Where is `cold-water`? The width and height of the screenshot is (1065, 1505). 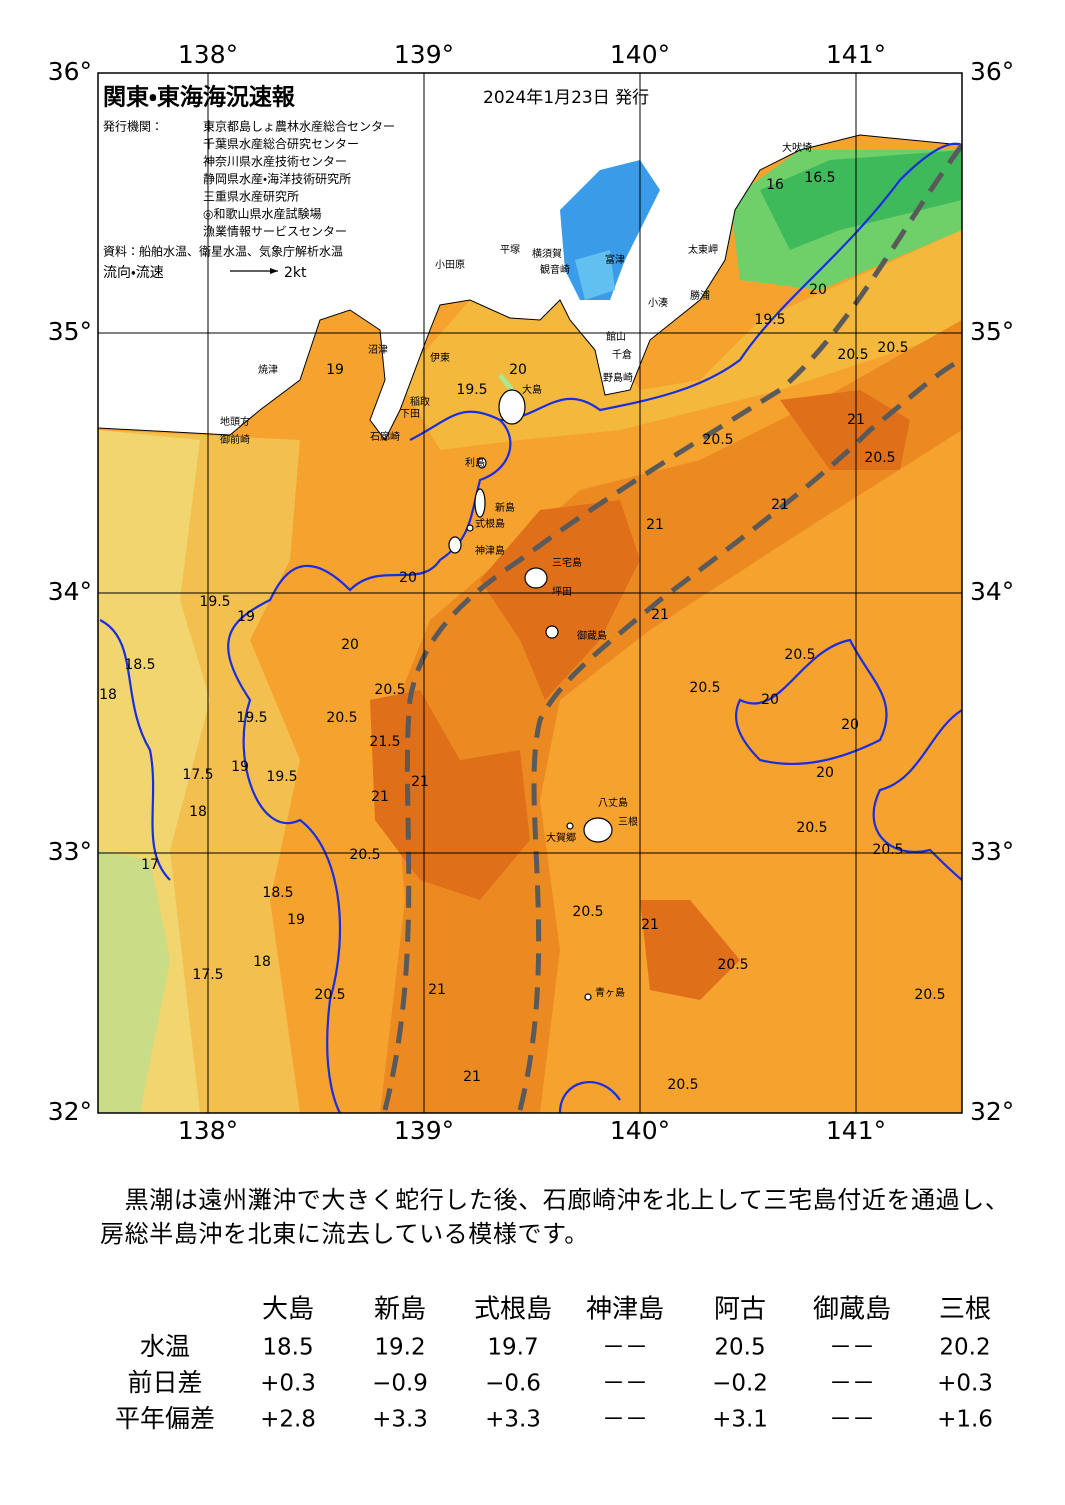
cold-water is located at coordinates (134, 981).